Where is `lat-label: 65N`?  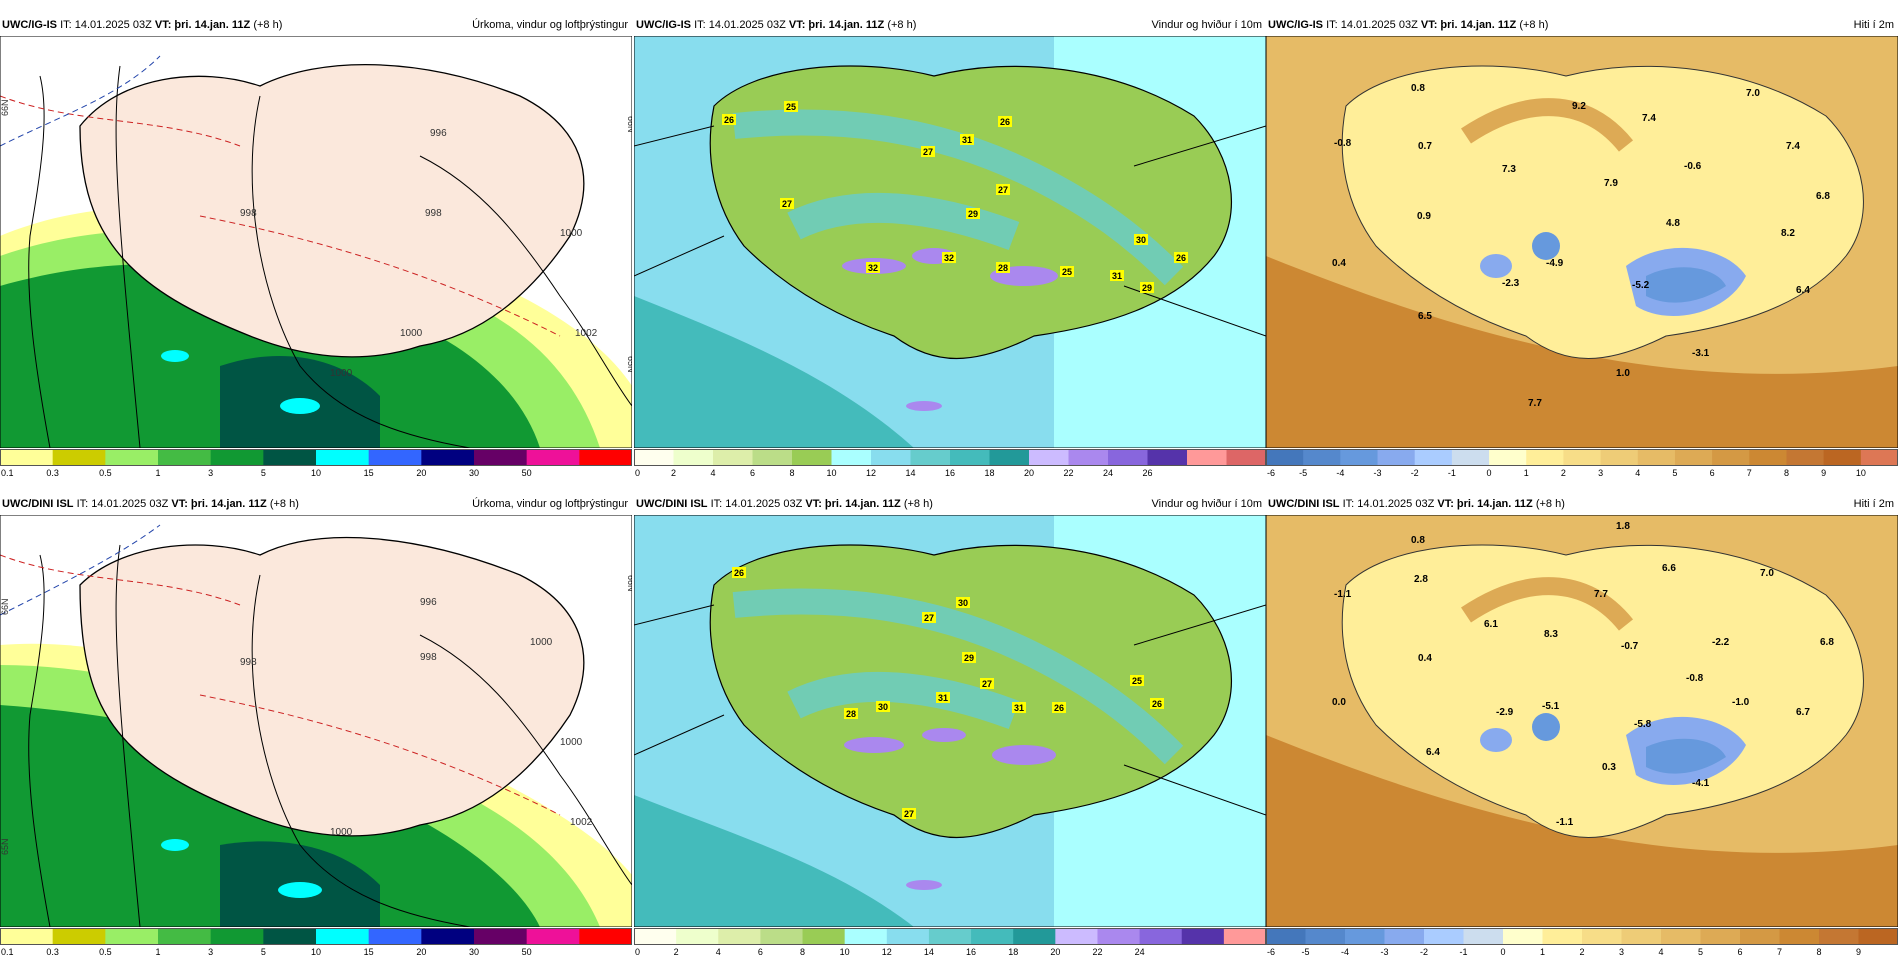
lat-label: 65N is located at coordinates (5, 846).